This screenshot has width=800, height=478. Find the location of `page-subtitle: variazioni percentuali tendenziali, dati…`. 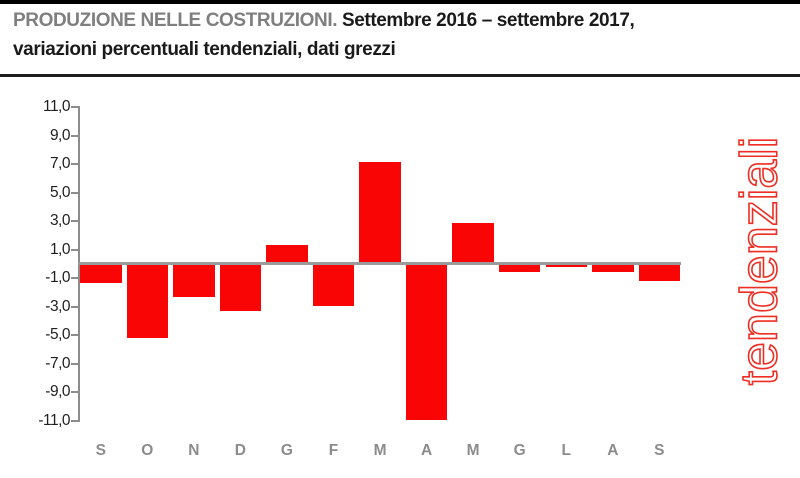

page-subtitle: variazioni percentuali tendenziali, dati… is located at coordinates (204, 49).